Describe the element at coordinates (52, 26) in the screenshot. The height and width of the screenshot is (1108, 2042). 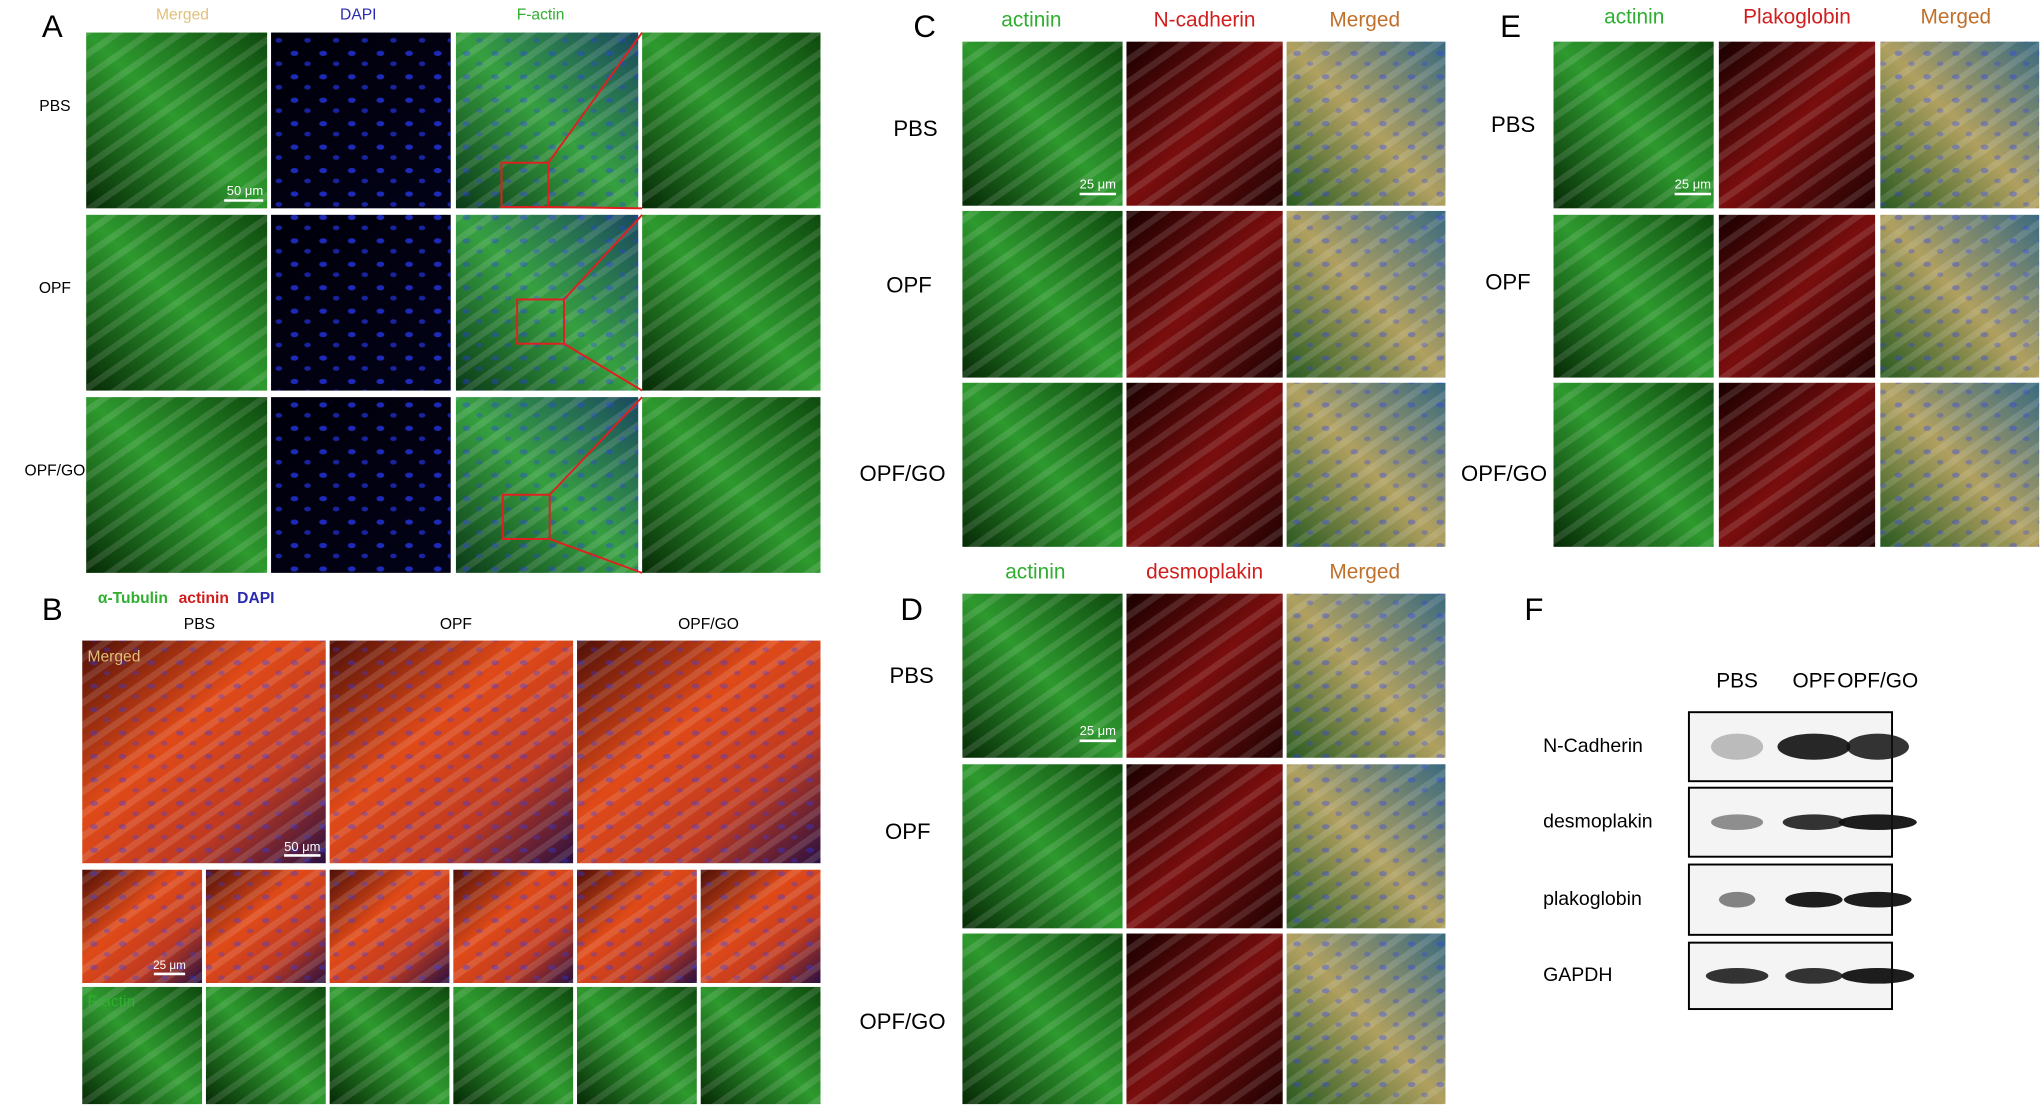
I see `panel-label: A` at that location.